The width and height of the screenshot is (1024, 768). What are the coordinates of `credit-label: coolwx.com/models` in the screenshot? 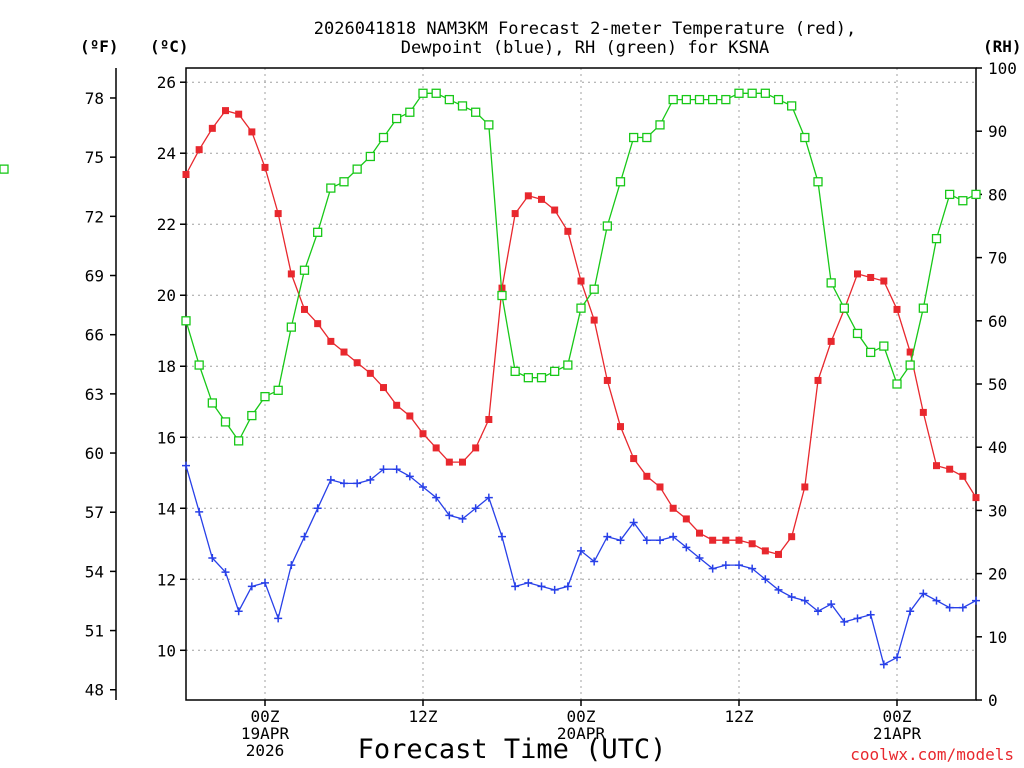 It's located at (932, 754).